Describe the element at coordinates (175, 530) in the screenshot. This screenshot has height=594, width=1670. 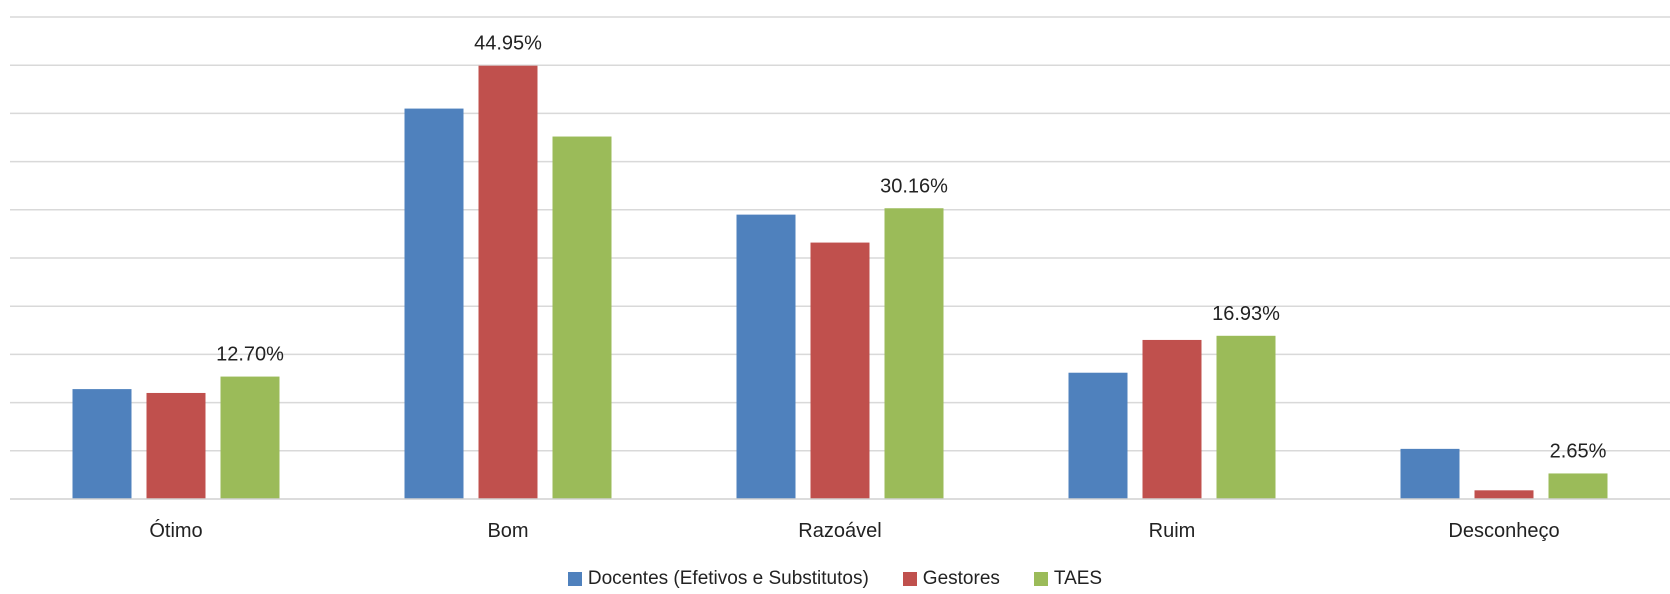
I see `x-tick-label-otimo: Ótimo` at that location.